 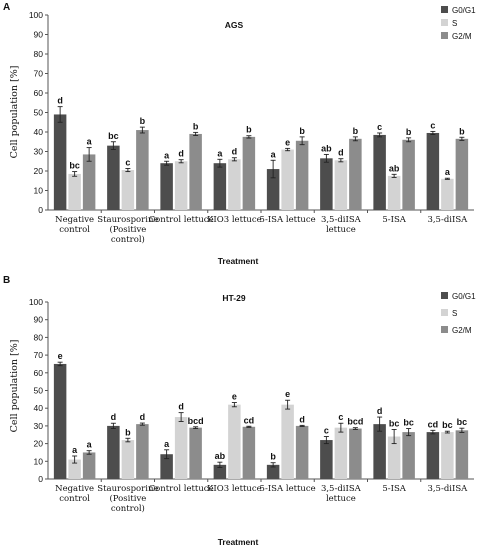 What do you see at coordinates (6, 7) in the screenshot?
I see `panel-letter: A` at bounding box center [6, 7].